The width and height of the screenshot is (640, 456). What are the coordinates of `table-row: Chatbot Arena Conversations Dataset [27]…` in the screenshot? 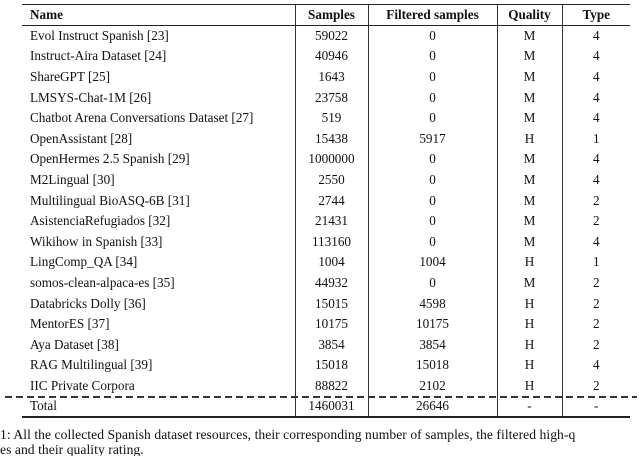 It's located at (326, 118).